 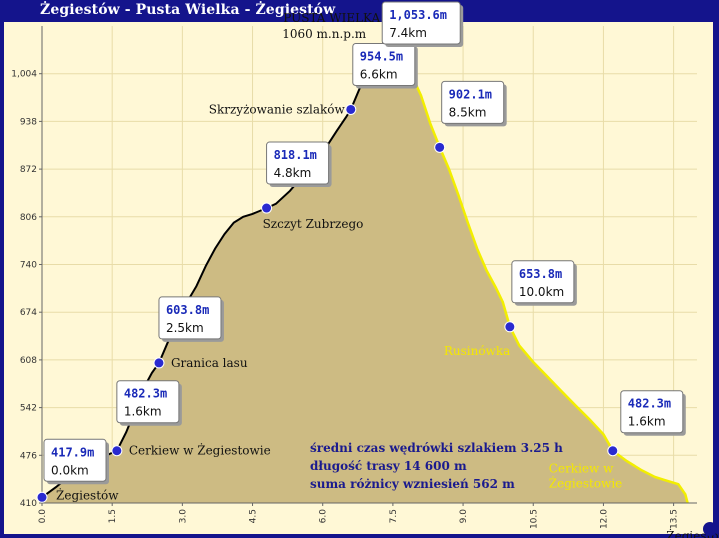 What do you see at coordinates (188, 10) in the screenshot?
I see `chart-title: Żegiestów - Pusta Wielka - Żegiestów` at bounding box center [188, 10].